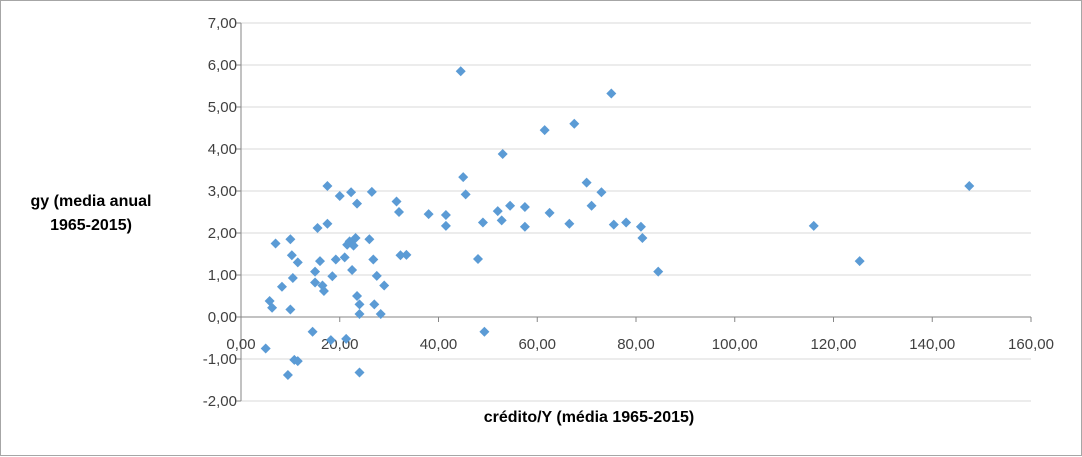 The image size is (1082, 457). What do you see at coordinates (222, 65) in the screenshot?
I see `y-tick-label: 6,00` at bounding box center [222, 65].